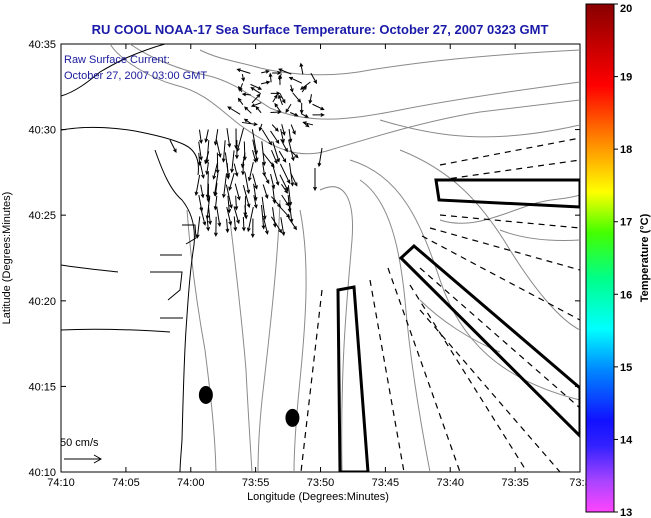 The width and height of the screenshot is (651, 518). Describe the element at coordinates (42, 131) in the screenshot. I see `y-tick-label: 40:30` at that location.